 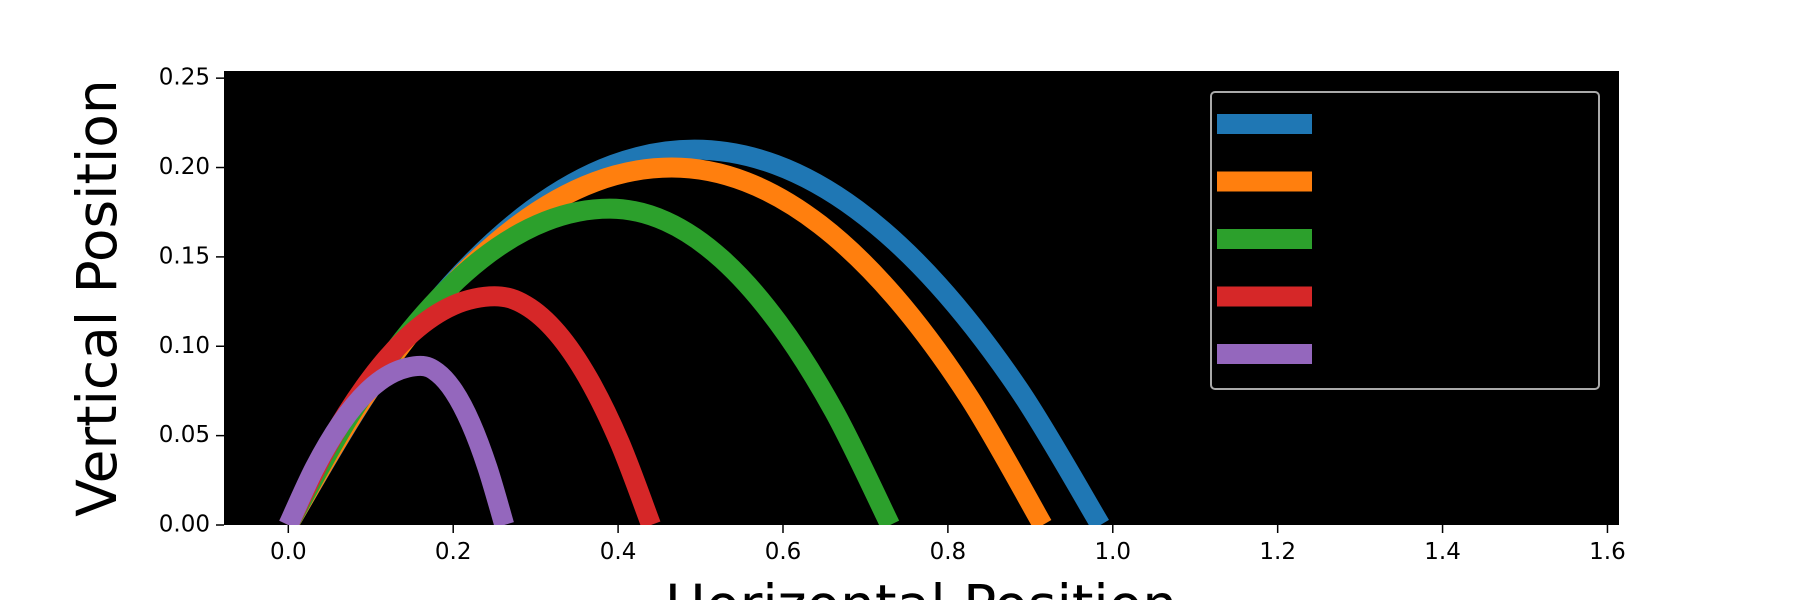 What do you see at coordinates (1112, 552) in the screenshot?
I see `x-tick-label: 1.0` at bounding box center [1112, 552].